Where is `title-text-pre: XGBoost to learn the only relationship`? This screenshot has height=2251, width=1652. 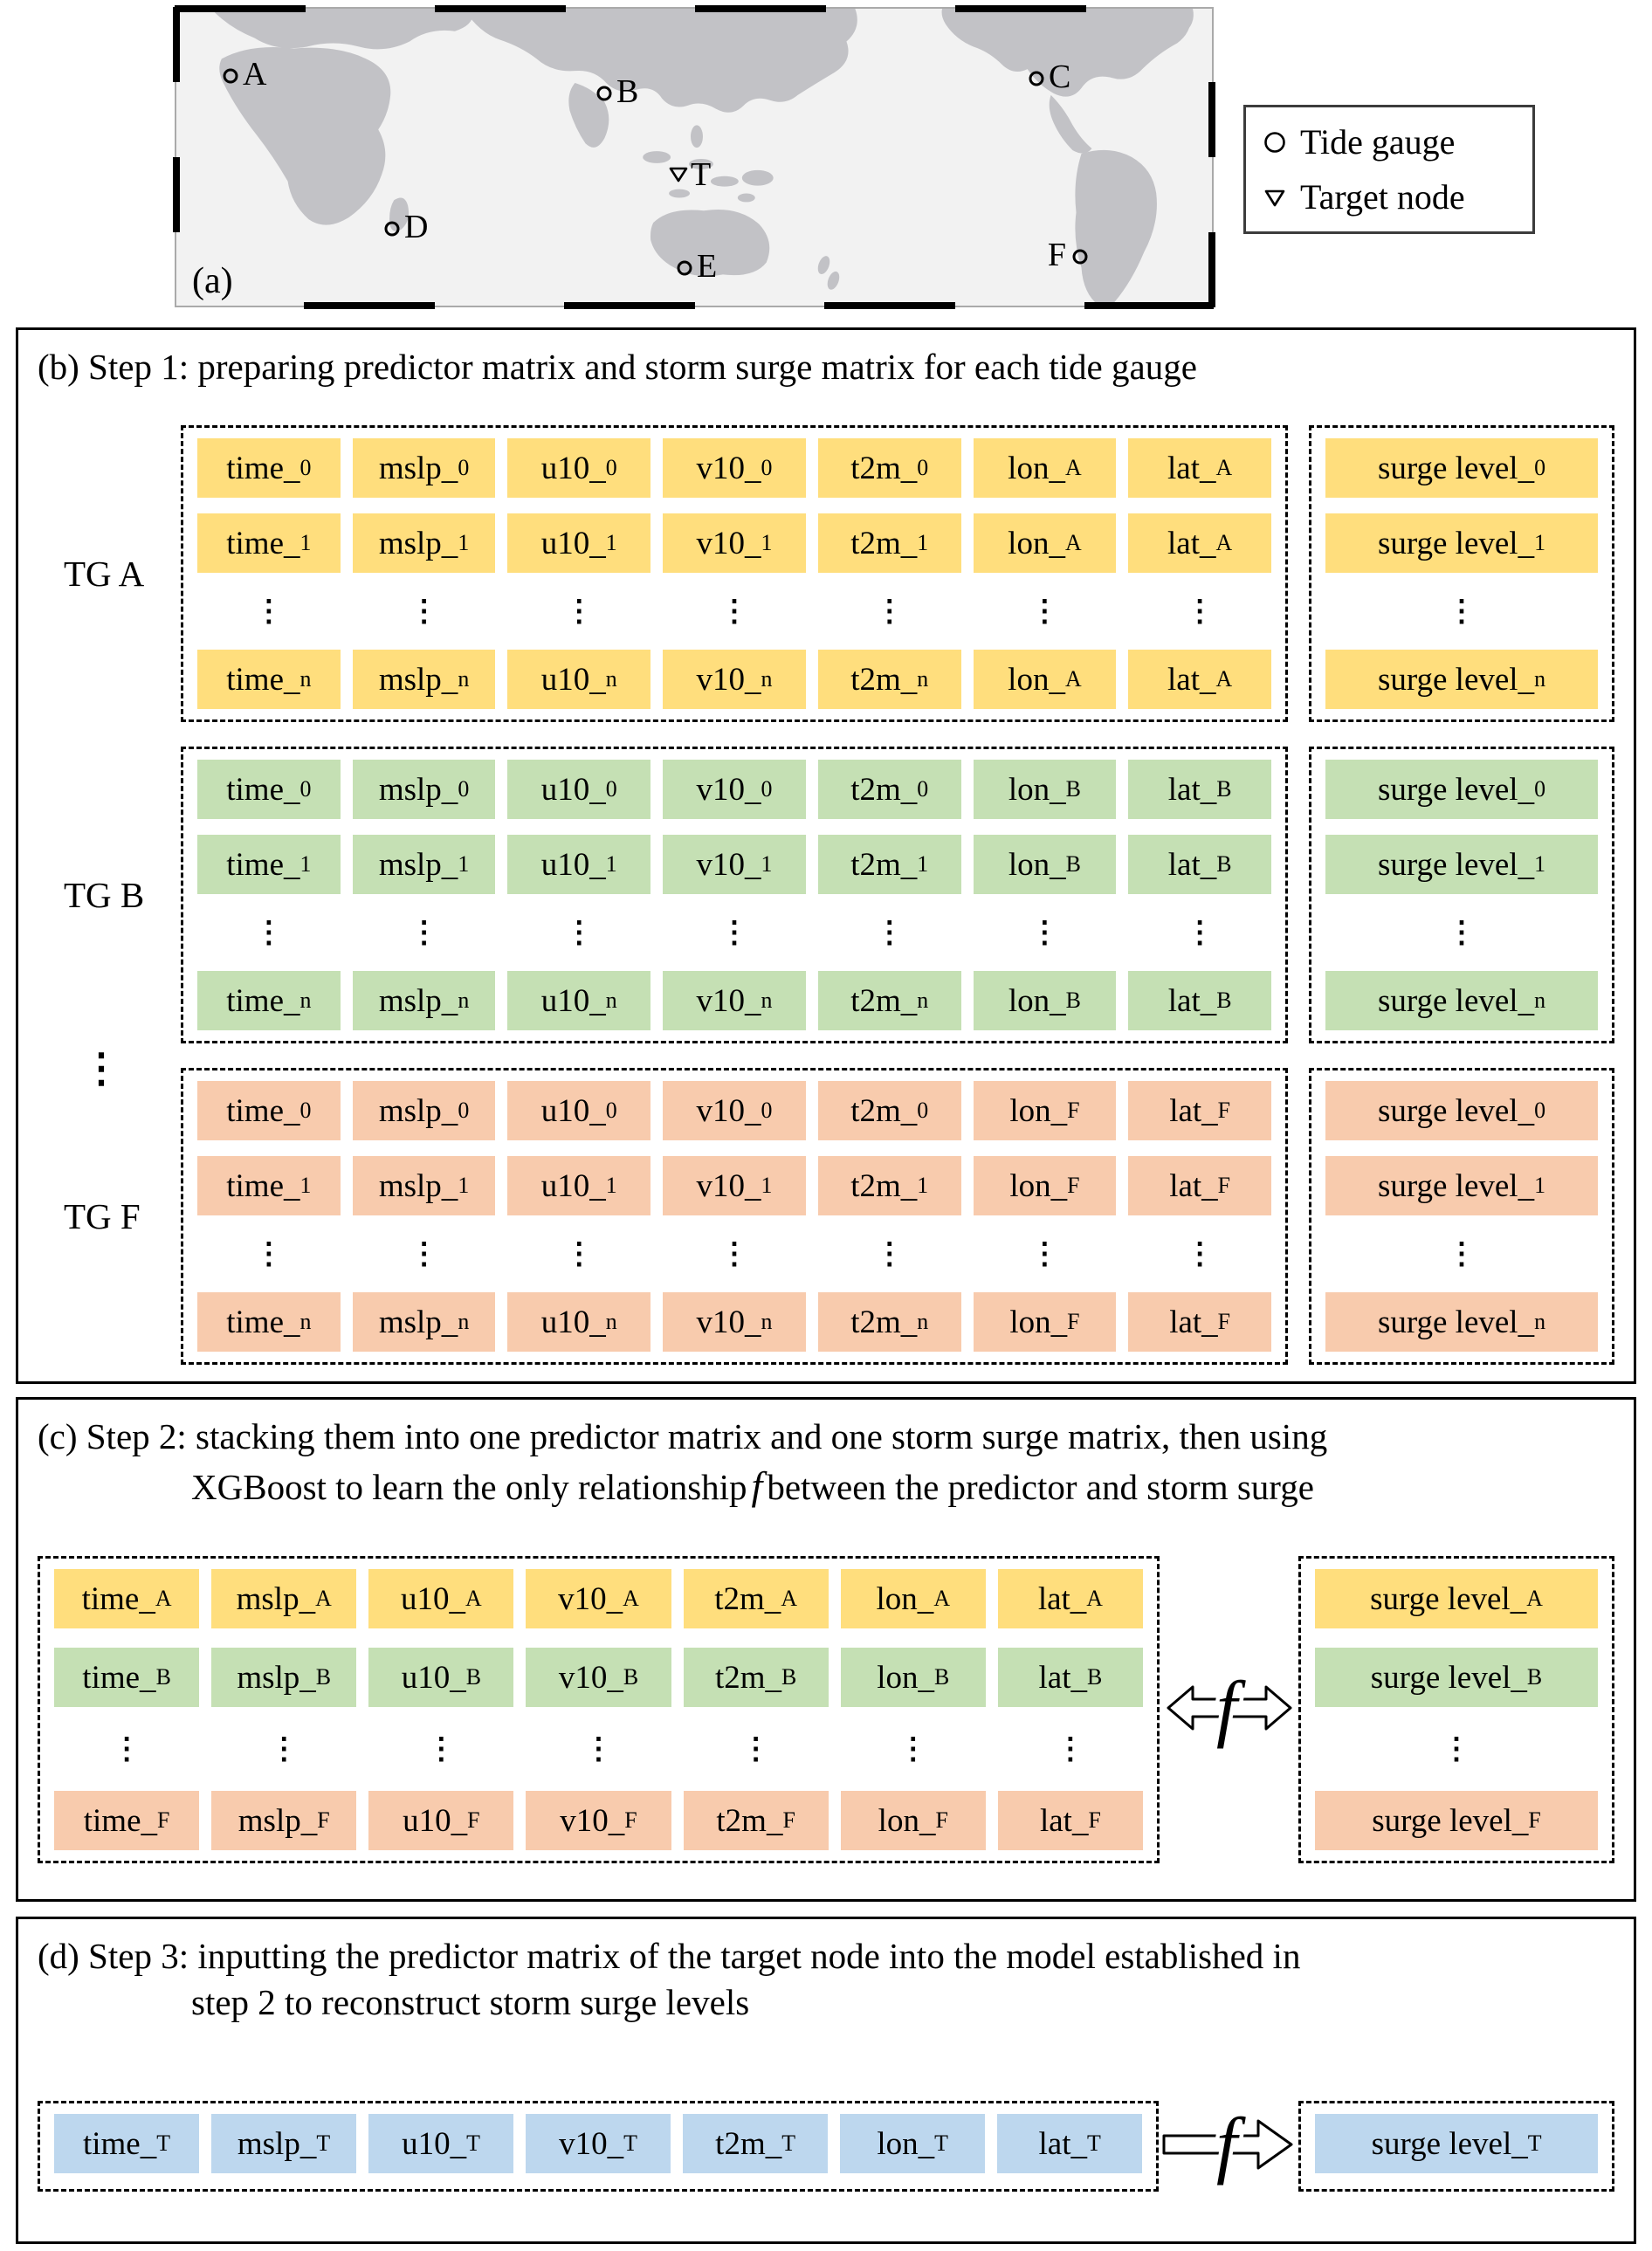 title-text-pre: XGBoost to learn the only relationship is located at coordinates (469, 1487).